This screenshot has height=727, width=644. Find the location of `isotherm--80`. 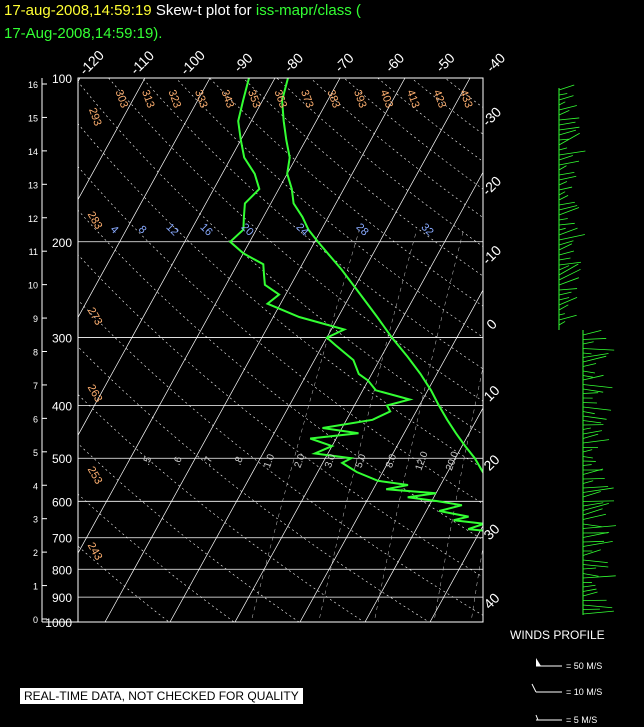

isotherm--80 is located at coordinates (144, 198).